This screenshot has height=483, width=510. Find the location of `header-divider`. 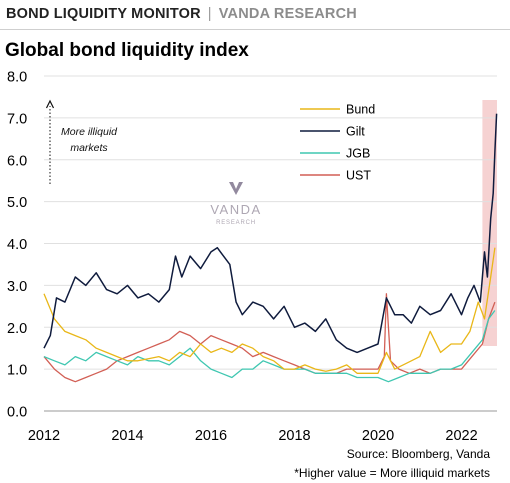

header-divider is located at coordinates (255, 29).